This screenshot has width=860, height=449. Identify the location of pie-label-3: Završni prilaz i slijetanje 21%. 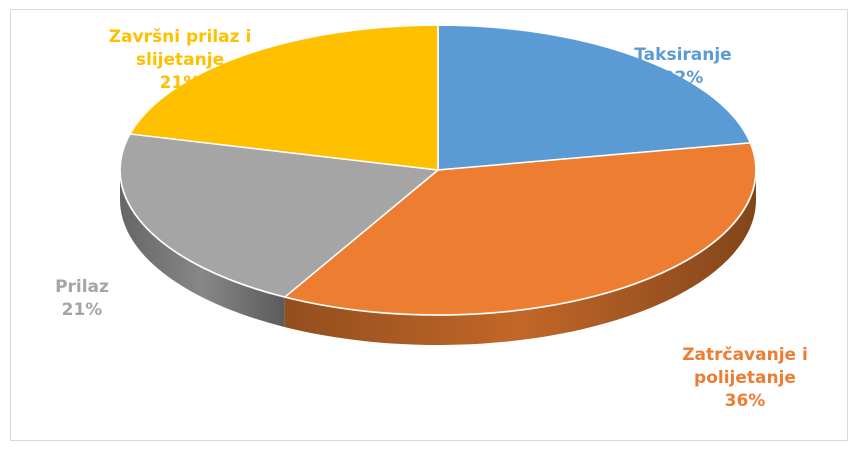
(180, 60).